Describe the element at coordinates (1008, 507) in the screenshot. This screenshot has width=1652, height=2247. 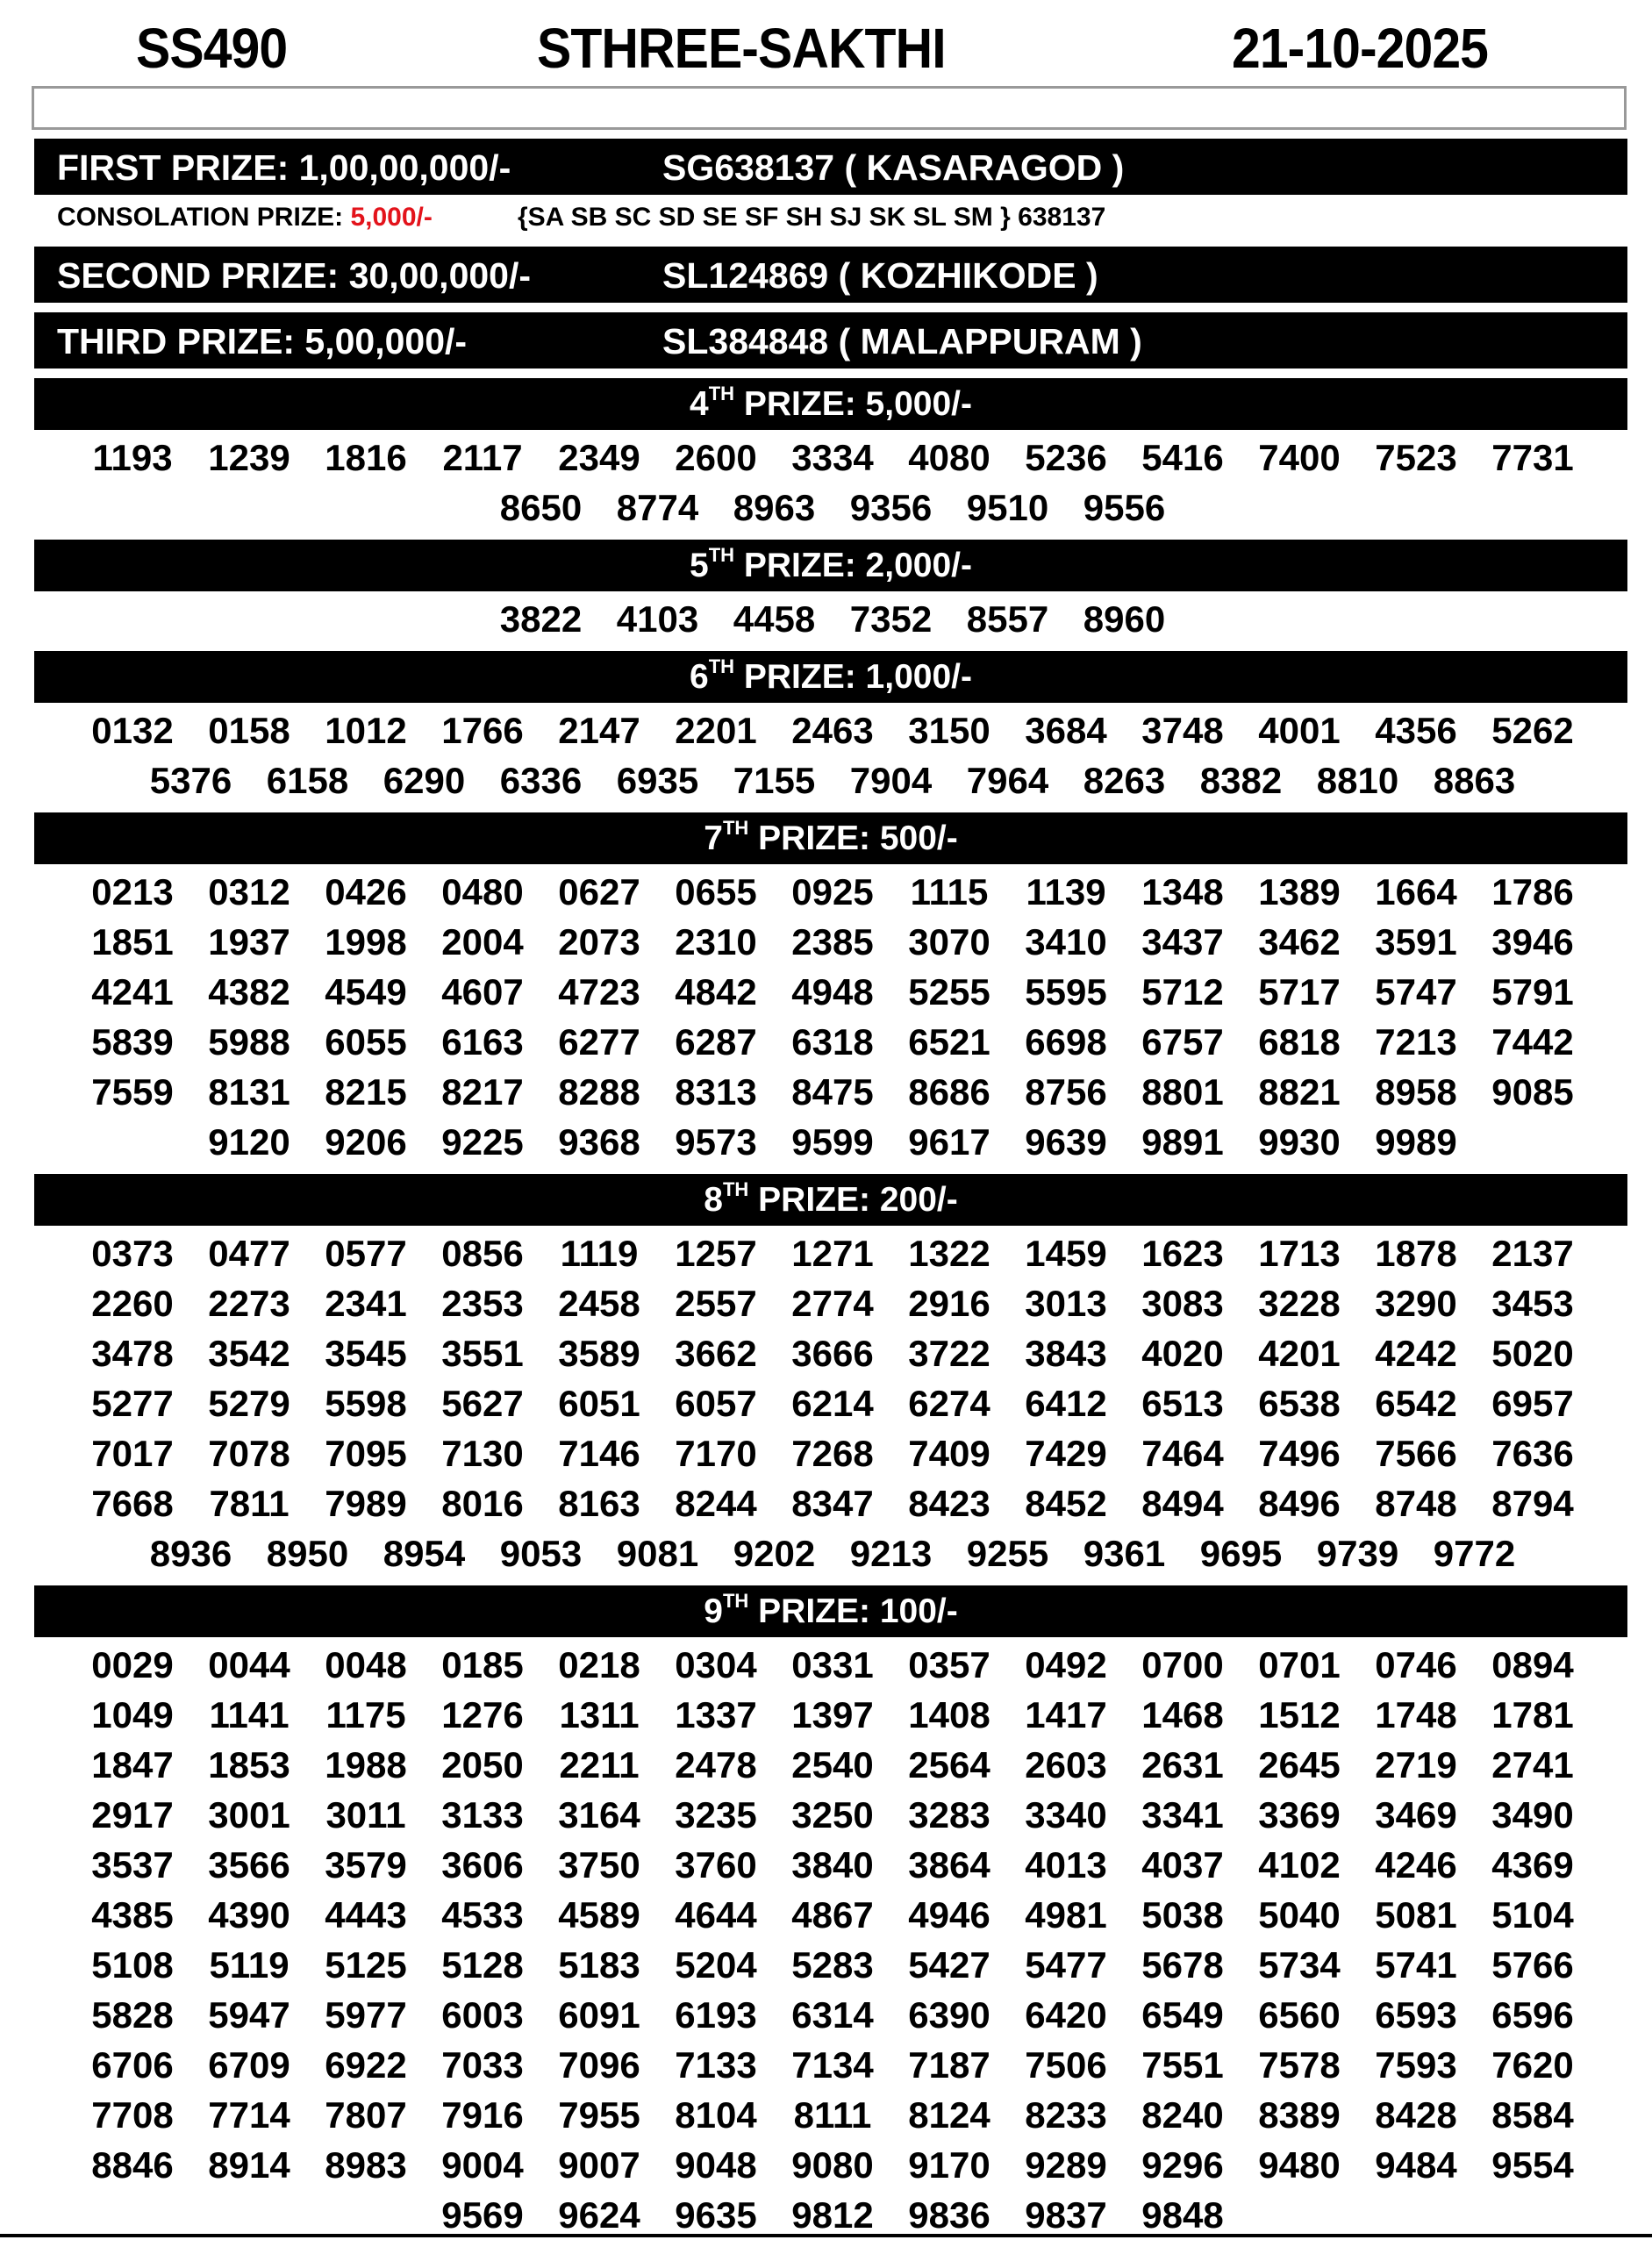
I see `winning-number: 9510` at that location.